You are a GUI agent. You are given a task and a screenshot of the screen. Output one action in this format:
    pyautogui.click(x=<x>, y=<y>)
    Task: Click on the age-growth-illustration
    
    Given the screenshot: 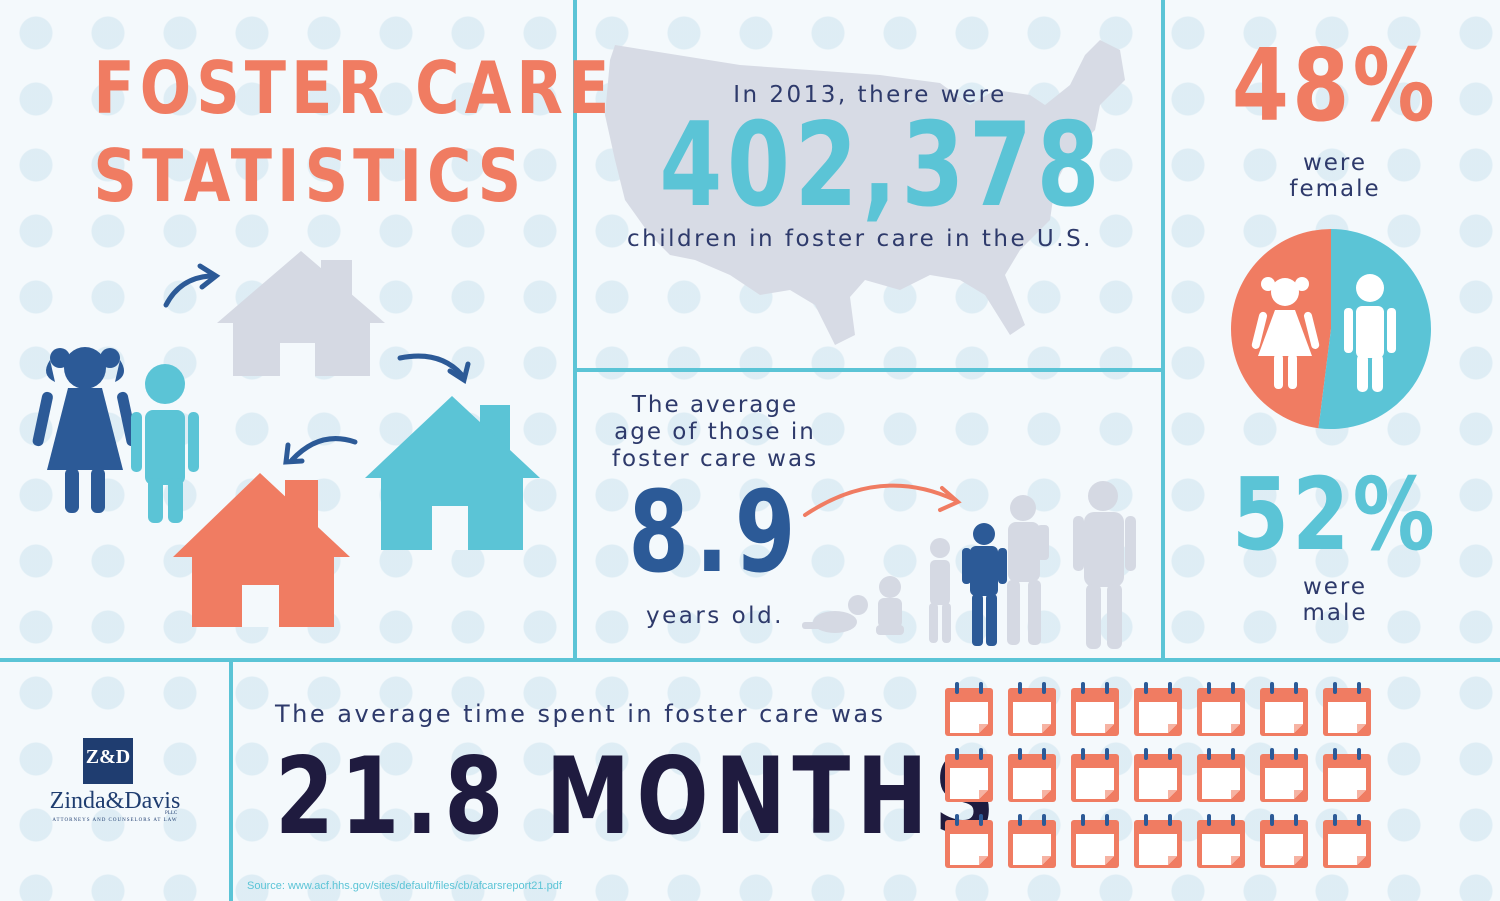 What is the action you would take?
    pyautogui.click(x=969, y=565)
    